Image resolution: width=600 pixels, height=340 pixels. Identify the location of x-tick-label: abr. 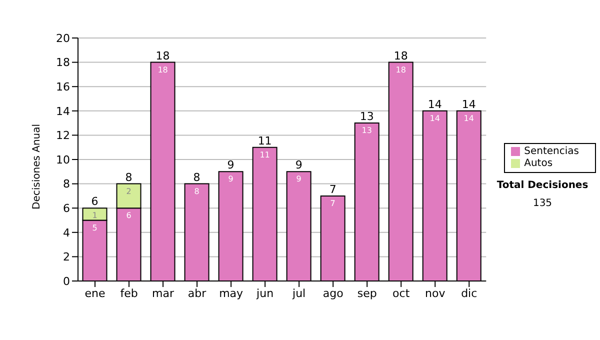
(197, 293).